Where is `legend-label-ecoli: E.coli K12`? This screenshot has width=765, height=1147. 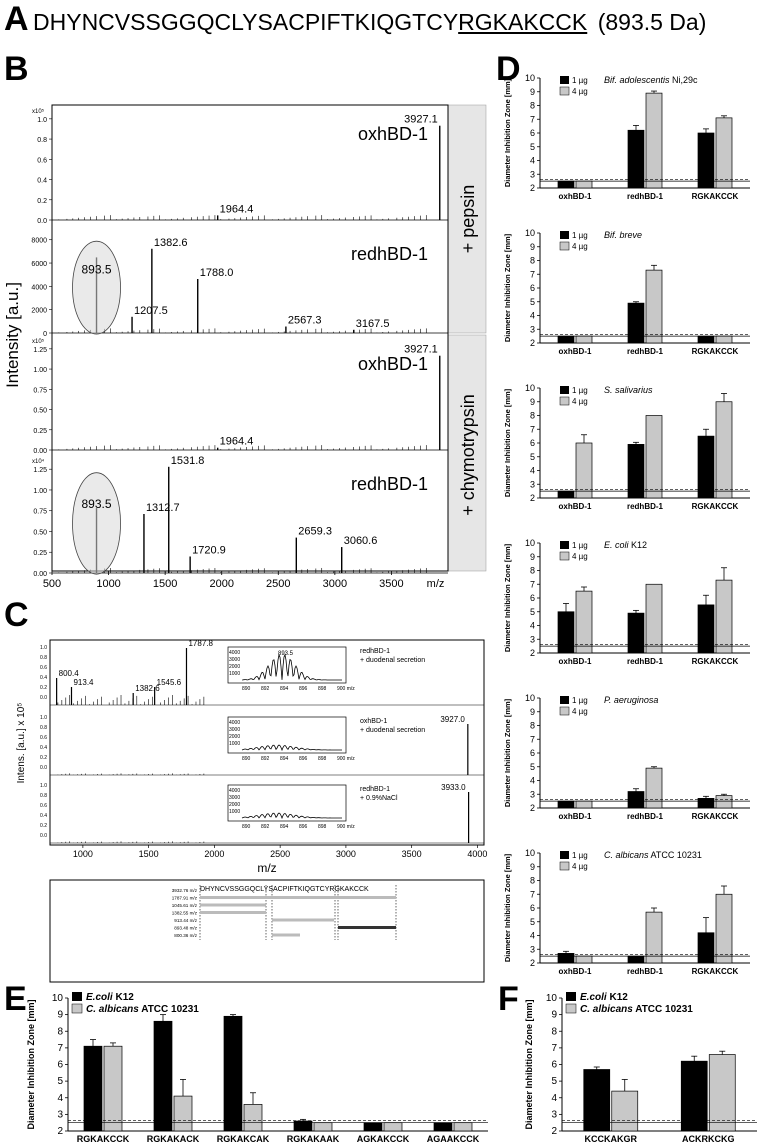 legend-label-ecoli: E.coli K12 is located at coordinates (604, 997).